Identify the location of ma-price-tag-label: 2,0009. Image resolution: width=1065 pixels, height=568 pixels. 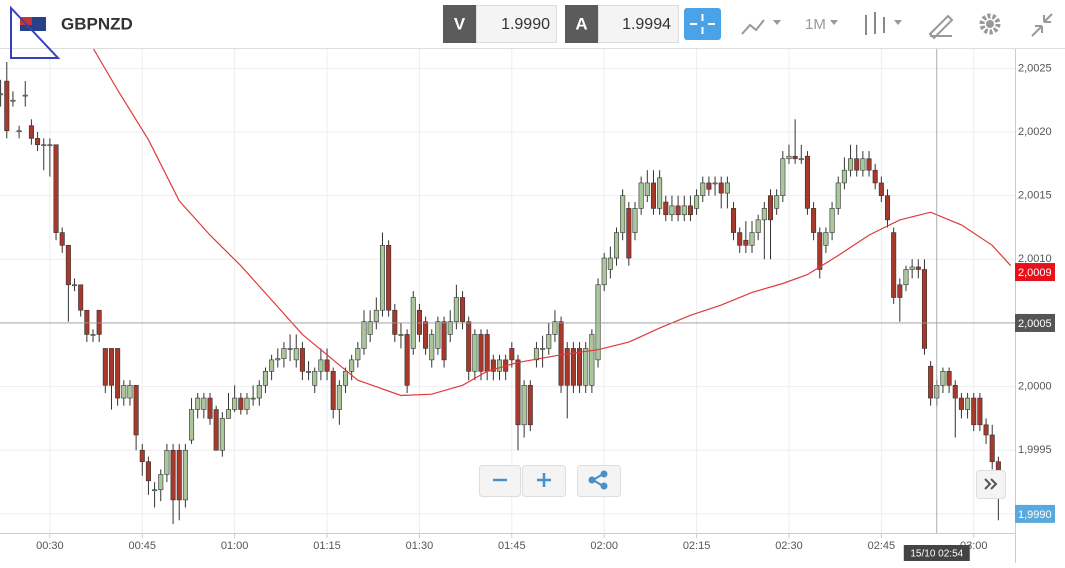
(1035, 273).